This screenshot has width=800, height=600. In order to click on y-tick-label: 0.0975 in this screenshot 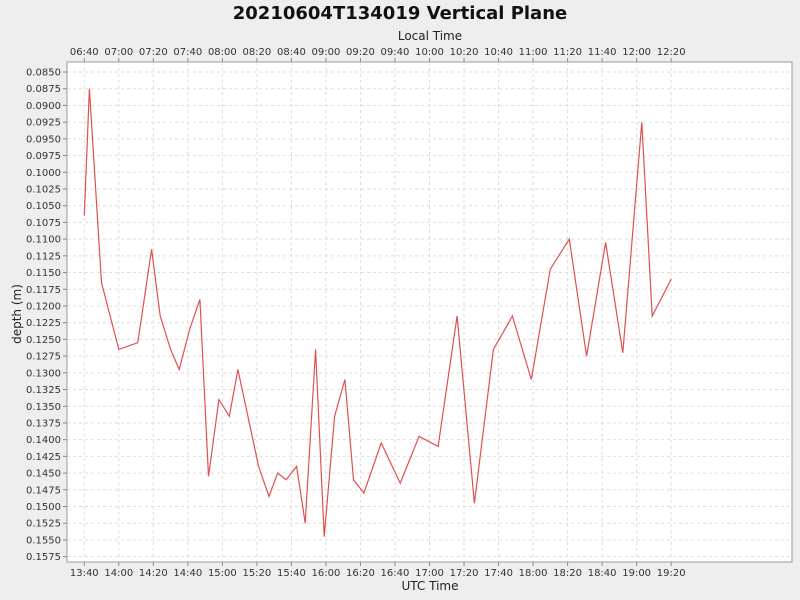, I will do `click(43, 156)`.